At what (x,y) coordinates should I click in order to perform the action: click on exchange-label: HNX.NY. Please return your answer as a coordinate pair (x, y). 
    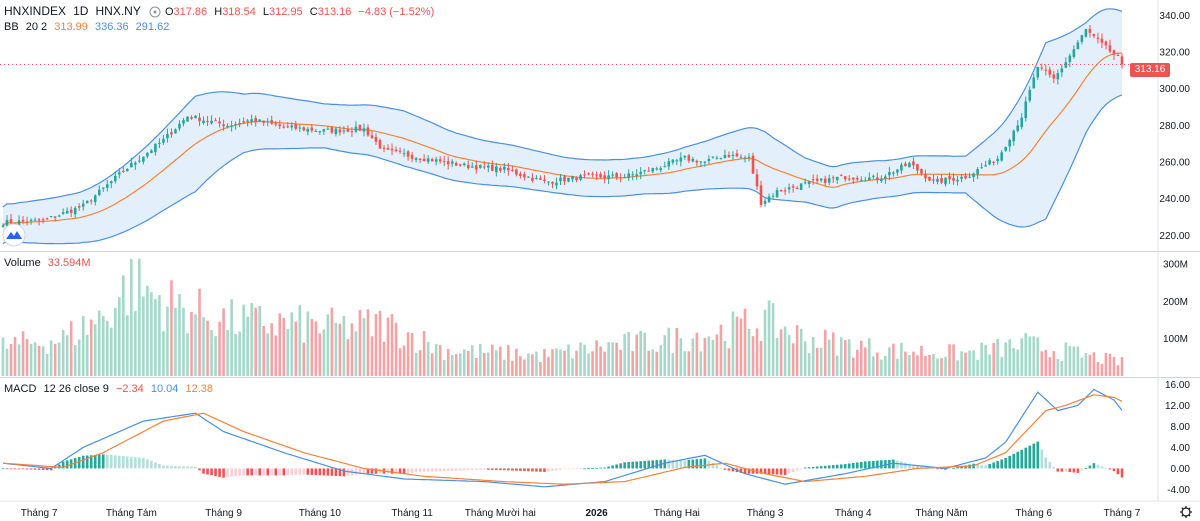
    Looking at the image, I should click on (118, 11).